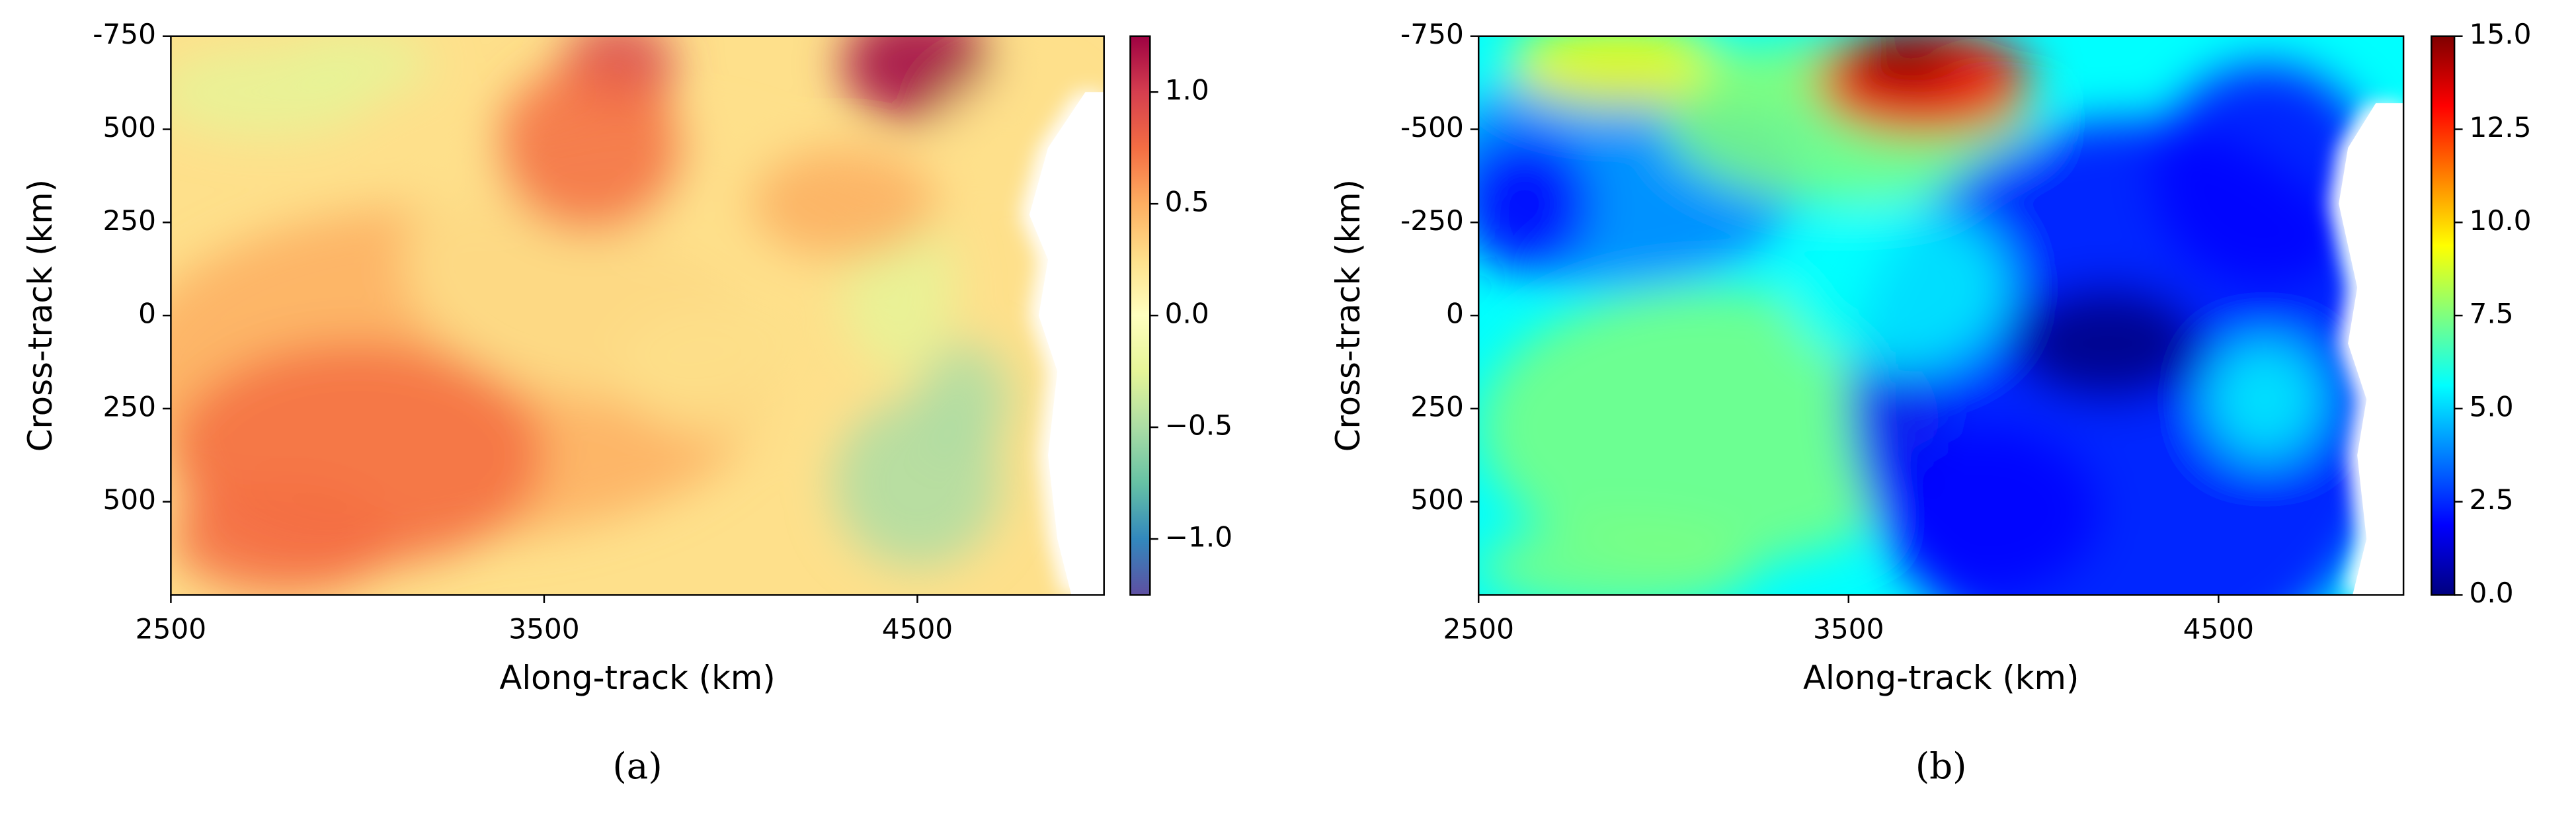 Image resolution: width=2576 pixels, height=818 pixels. I want to click on y-tick-label: -250, so click(1432, 220).